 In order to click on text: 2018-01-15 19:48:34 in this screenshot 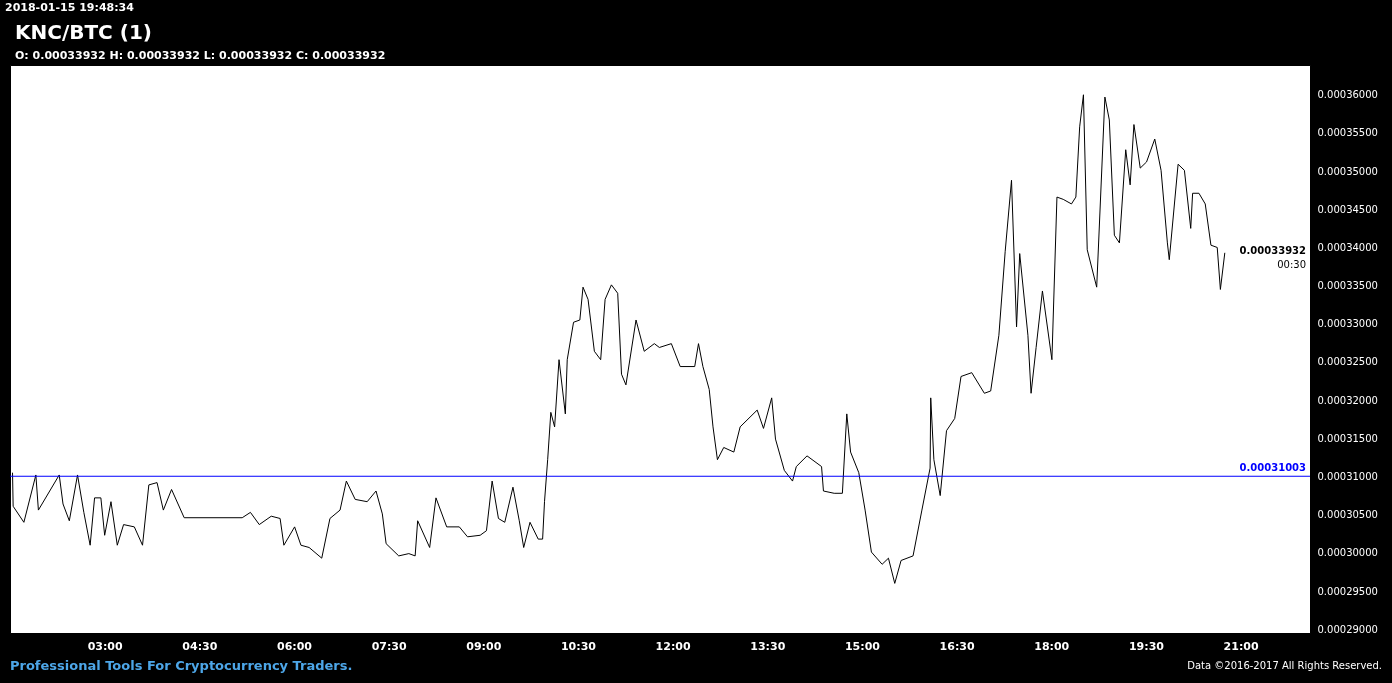, I will do `click(70, 7)`.